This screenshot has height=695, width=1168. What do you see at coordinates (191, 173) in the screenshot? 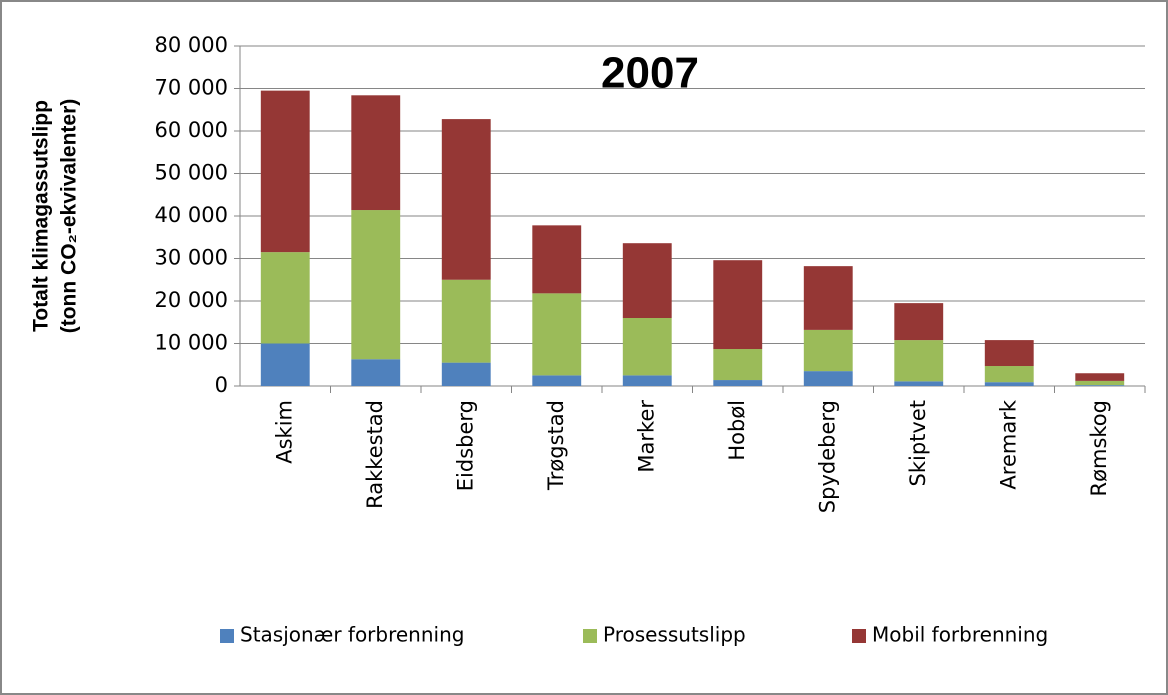
I see `y-tick-label: 50 000` at bounding box center [191, 173].